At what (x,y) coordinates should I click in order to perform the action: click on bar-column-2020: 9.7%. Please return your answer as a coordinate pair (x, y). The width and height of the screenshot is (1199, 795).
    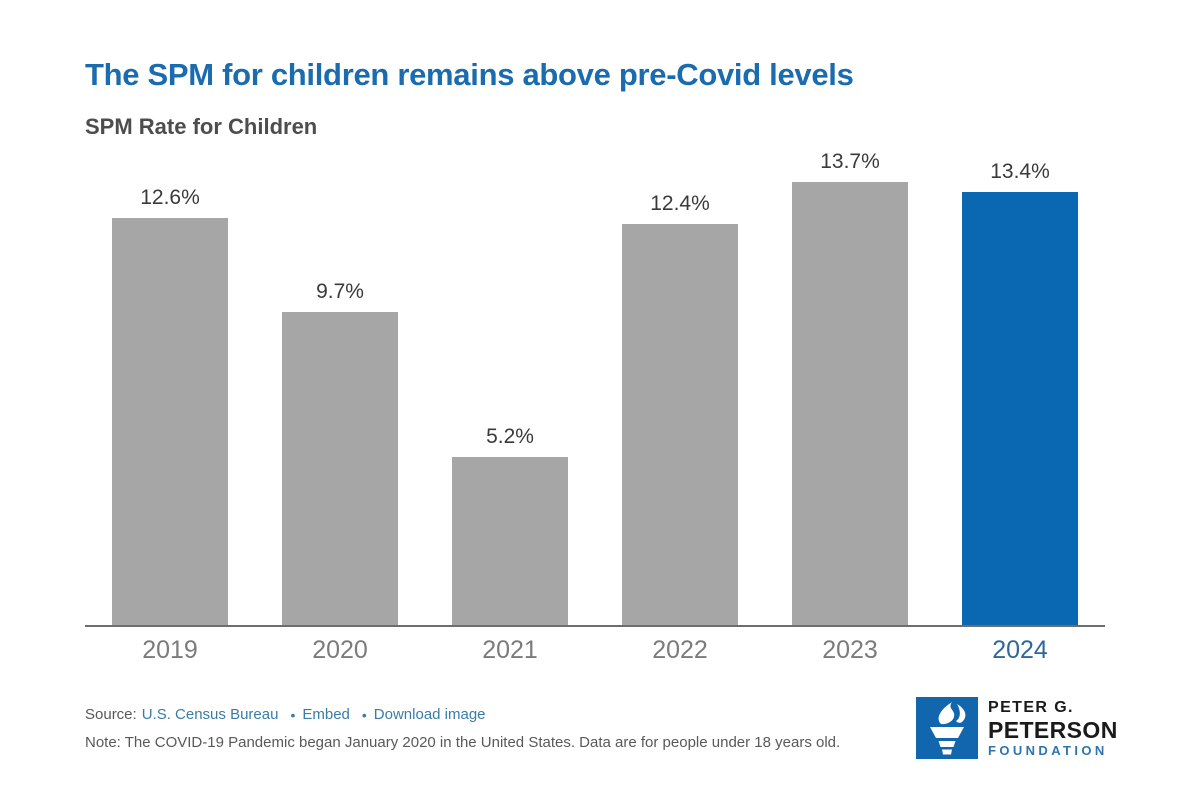
    Looking at the image, I should click on (340, 452).